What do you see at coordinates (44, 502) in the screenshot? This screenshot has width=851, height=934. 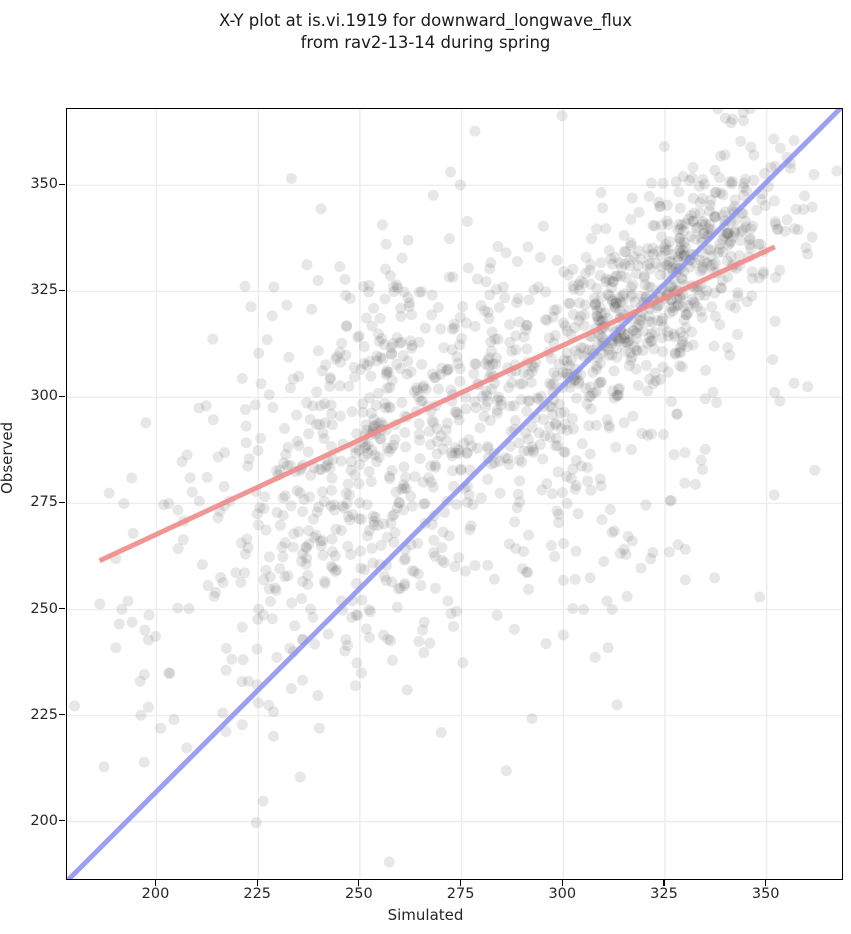 I see `y-tick-label: 275` at bounding box center [44, 502].